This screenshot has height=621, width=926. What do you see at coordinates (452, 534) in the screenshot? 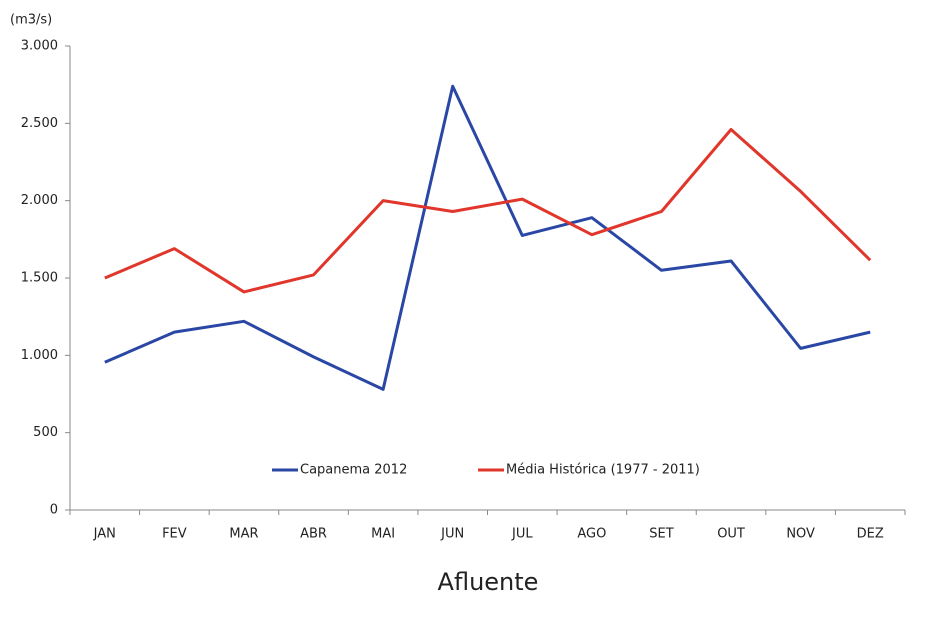
I see `x-tick-label: JUN` at bounding box center [452, 534].